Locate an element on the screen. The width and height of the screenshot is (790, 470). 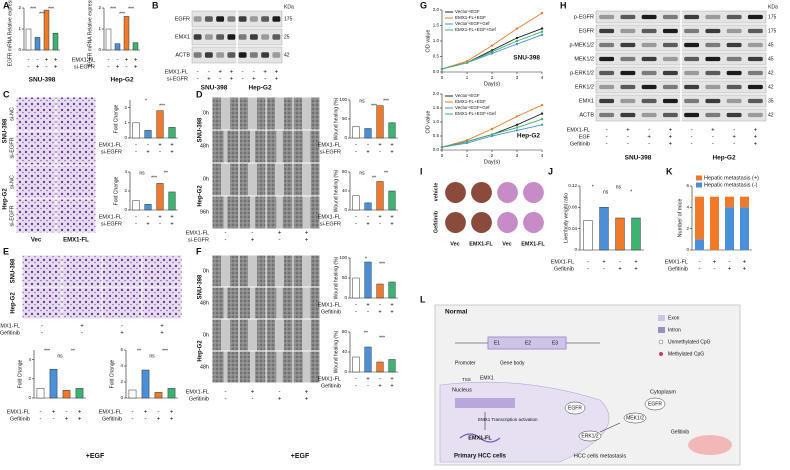
panel-label: I is located at coordinates (421, 171).